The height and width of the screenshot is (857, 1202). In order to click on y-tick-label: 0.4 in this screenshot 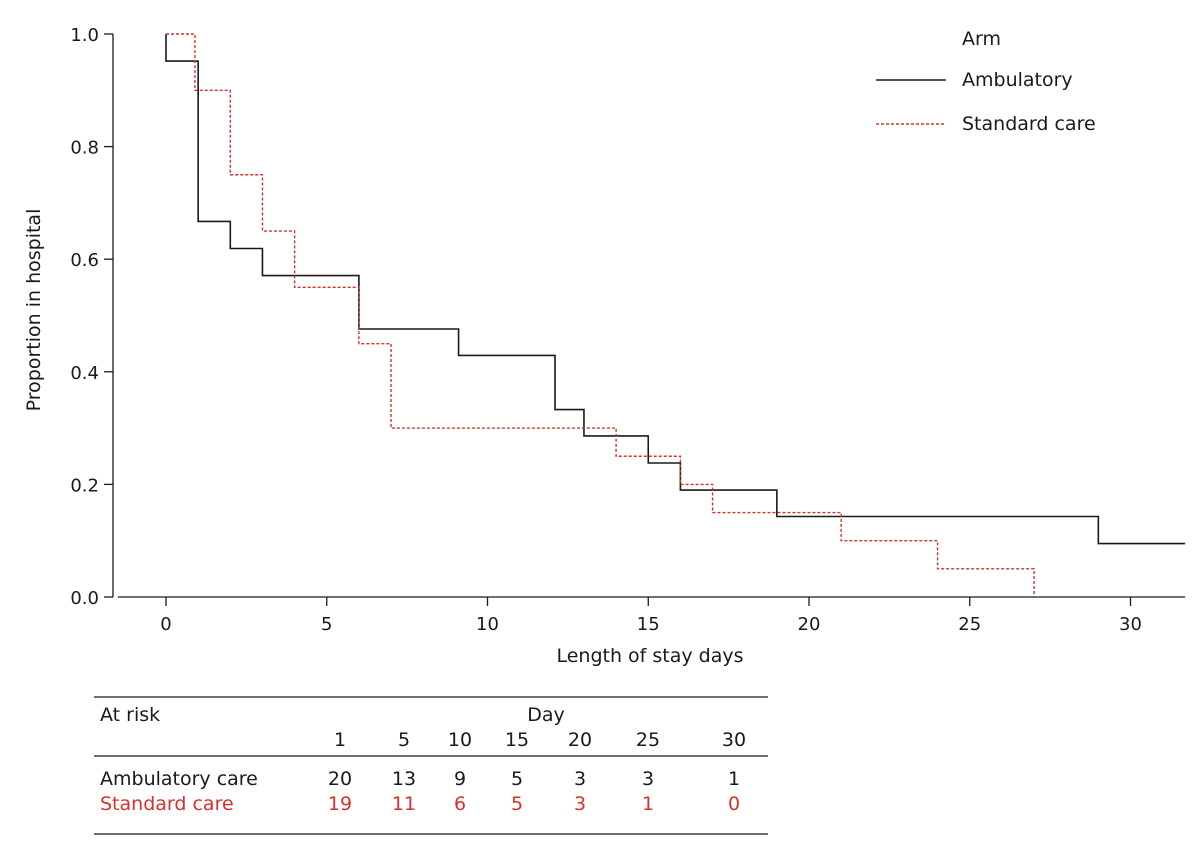, I will do `click(84, 373)`.